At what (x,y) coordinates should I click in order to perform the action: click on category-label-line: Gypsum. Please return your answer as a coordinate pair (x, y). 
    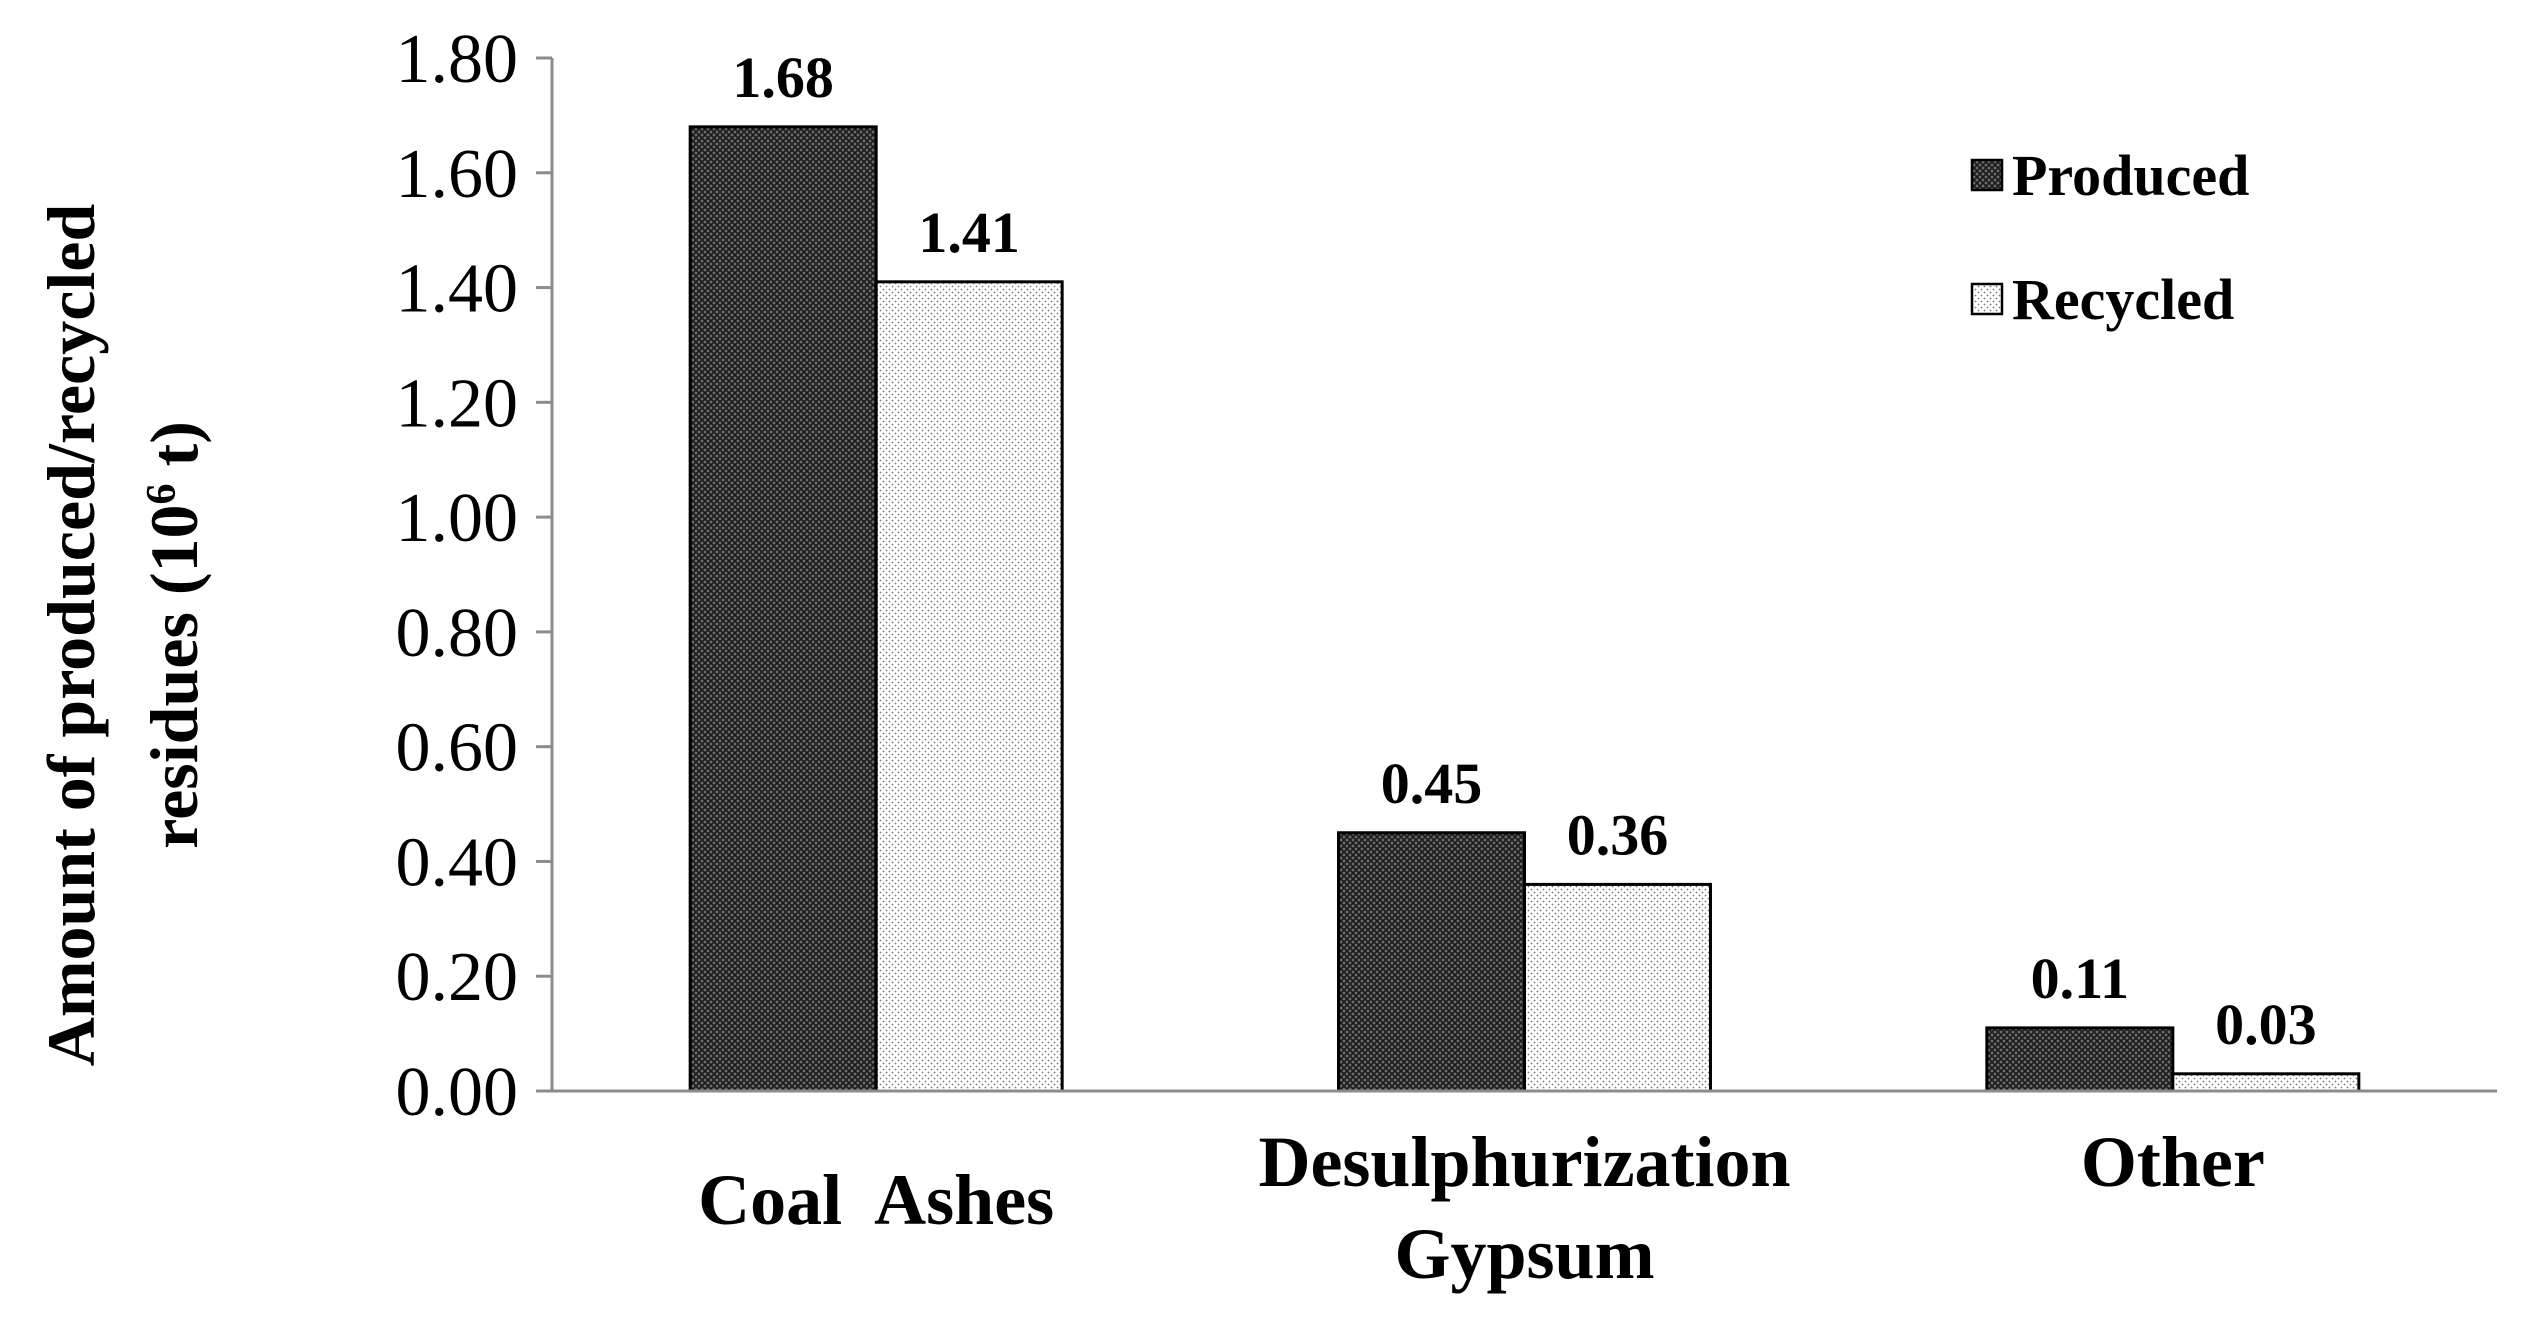
    Looking at the image, I should click on (1524, 1254).